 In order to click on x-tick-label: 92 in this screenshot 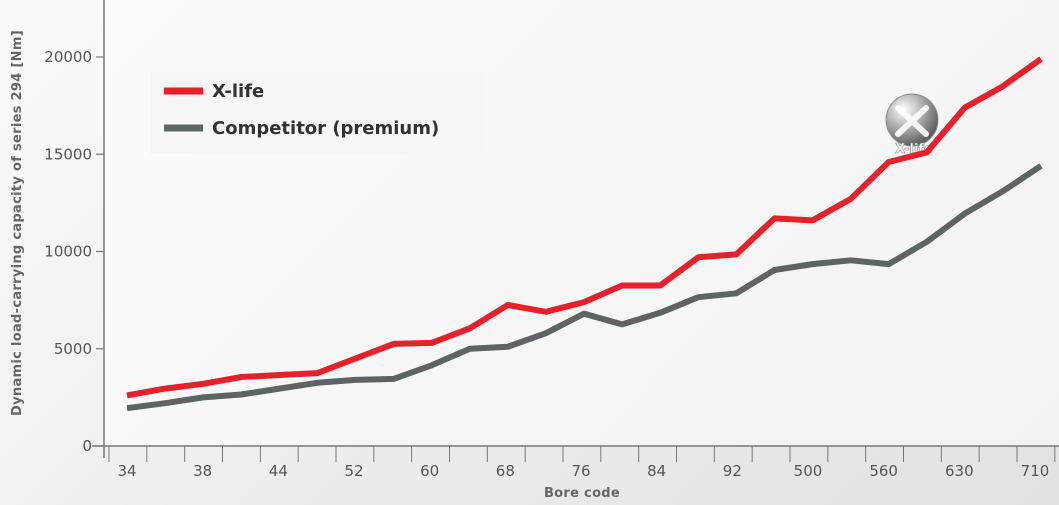, I will do `click(732, 471)`.